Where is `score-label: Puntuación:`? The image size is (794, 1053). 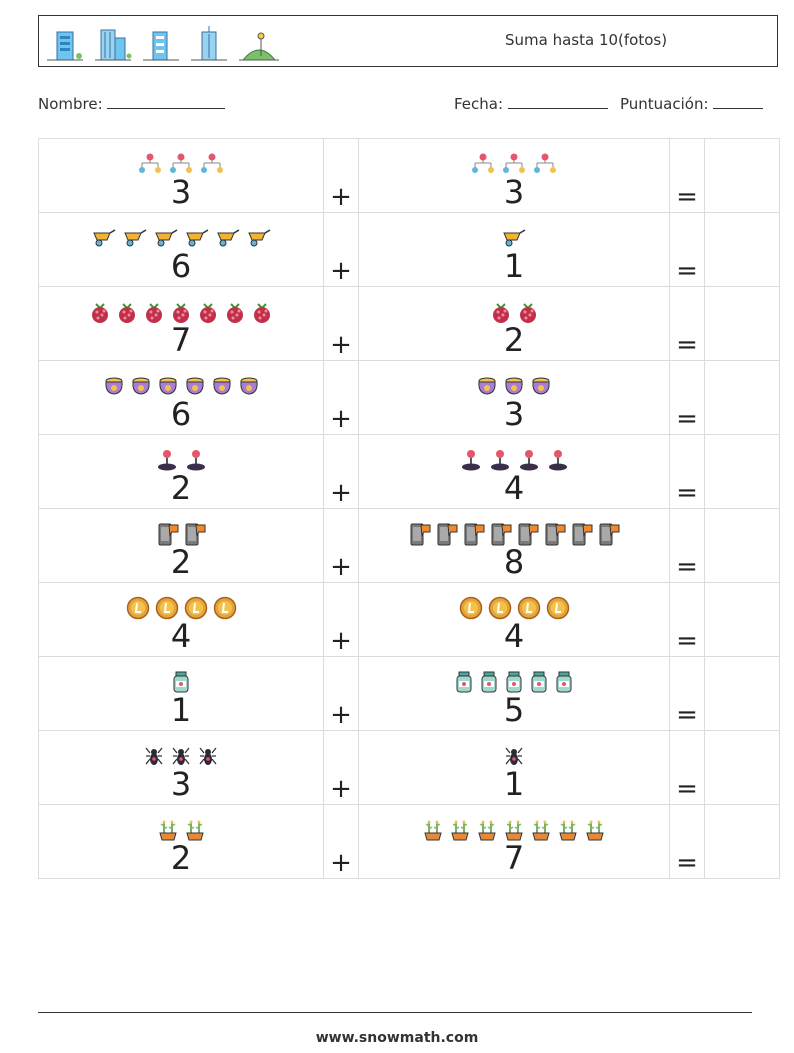
score-label: Puntuación: is located at coordinates (664, 104).